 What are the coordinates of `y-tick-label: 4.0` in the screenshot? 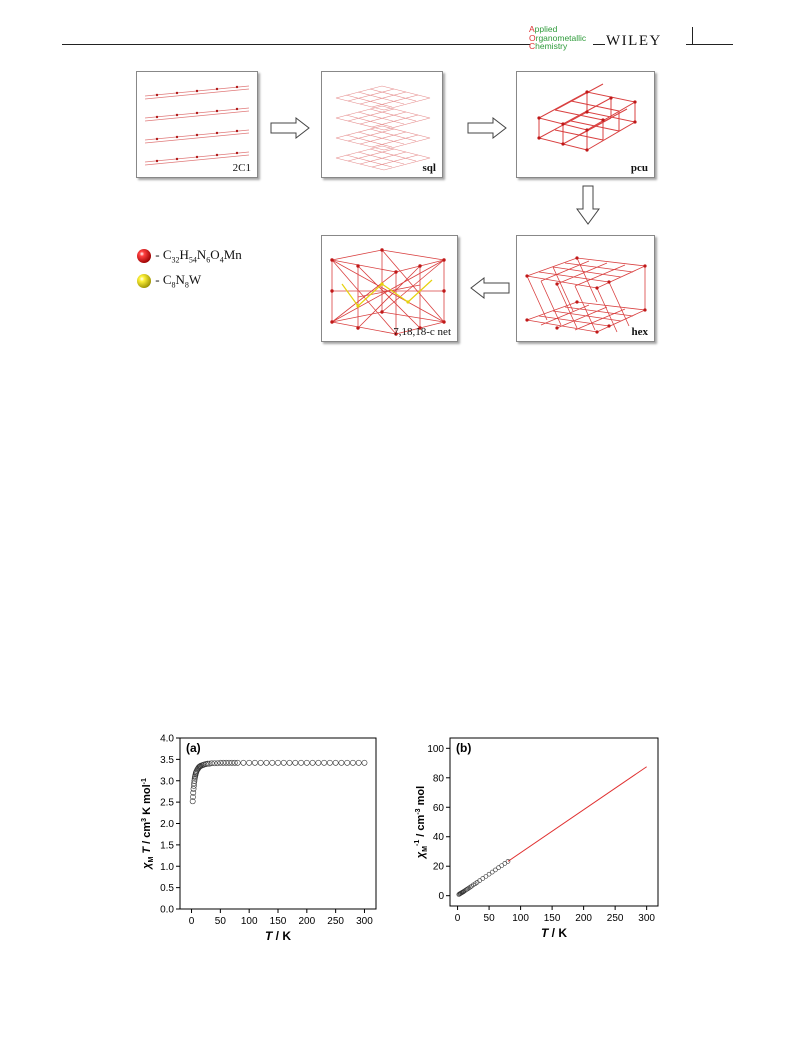 It's located at (167, 739).